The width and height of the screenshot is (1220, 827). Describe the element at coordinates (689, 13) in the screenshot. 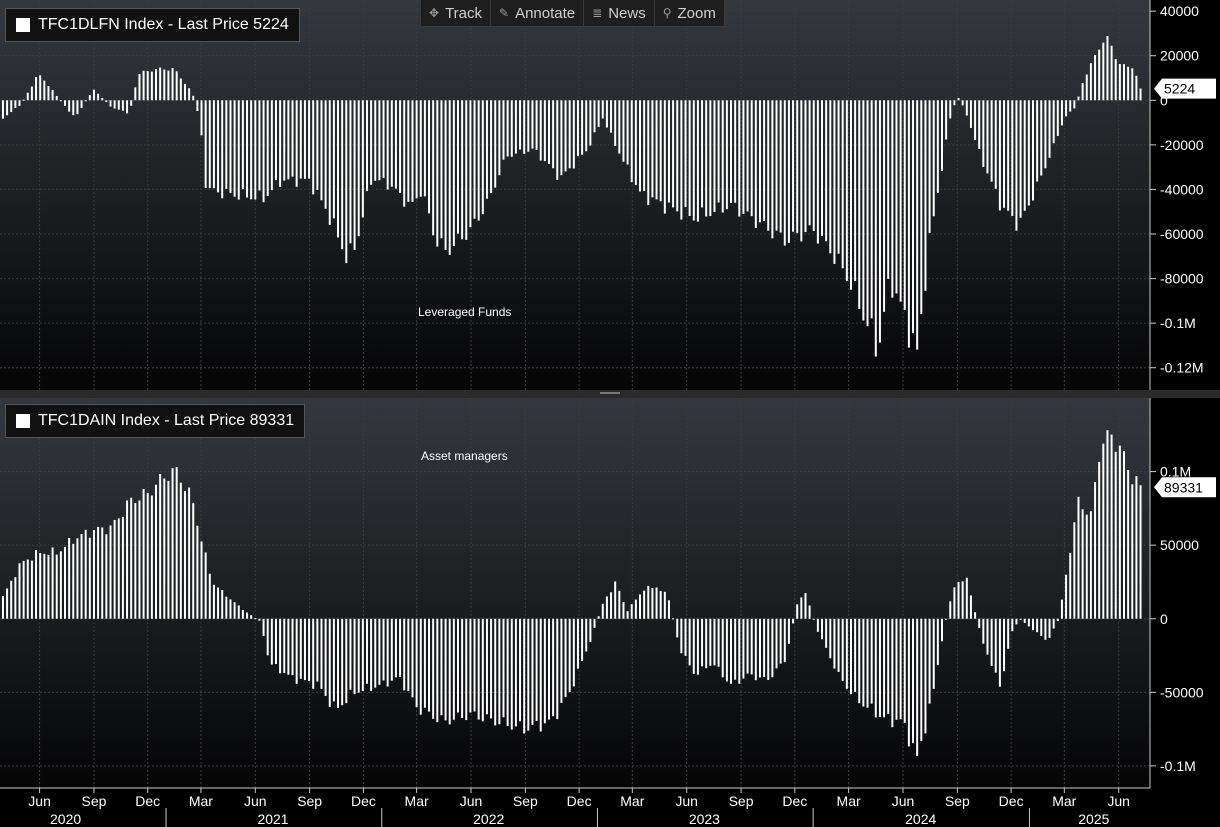

I see `zoom-button: ⚲ Zoom` at that location.